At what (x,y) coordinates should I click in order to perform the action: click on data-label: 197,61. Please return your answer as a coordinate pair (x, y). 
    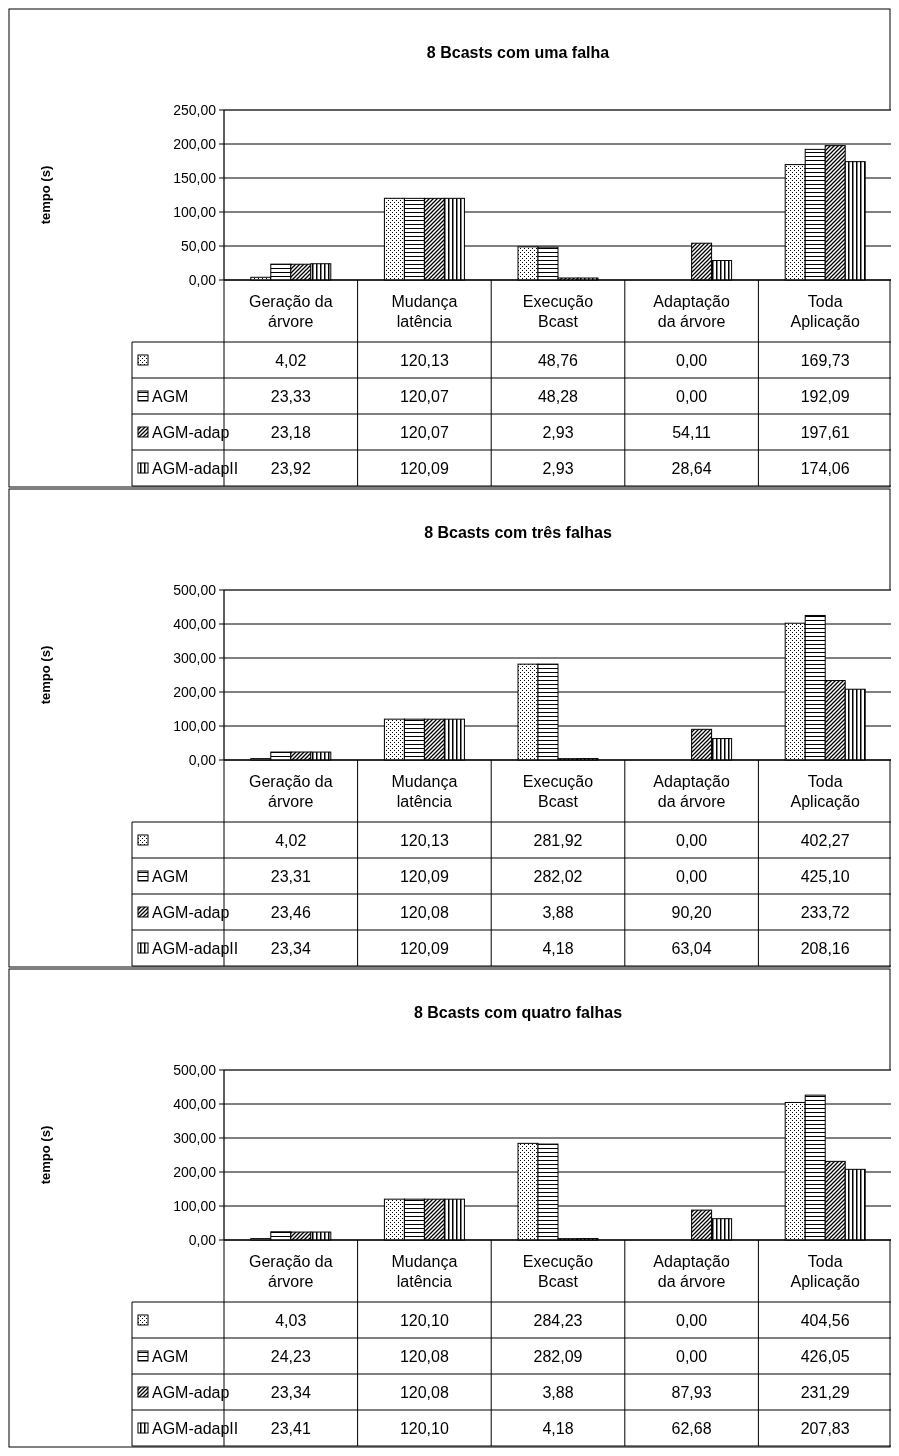
    Looking at the image, I should click on (825, 432).